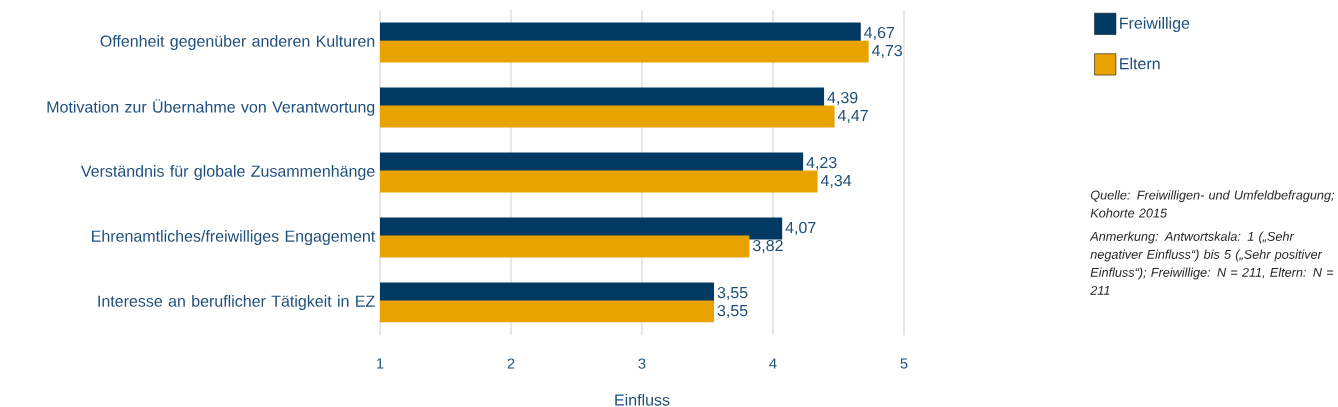 This screenshot has height=407, width=1338. What do you see at coordinates (852, 116) in the screenshot?
I see `data-label: 4,47` at bounding box center [852, 116].